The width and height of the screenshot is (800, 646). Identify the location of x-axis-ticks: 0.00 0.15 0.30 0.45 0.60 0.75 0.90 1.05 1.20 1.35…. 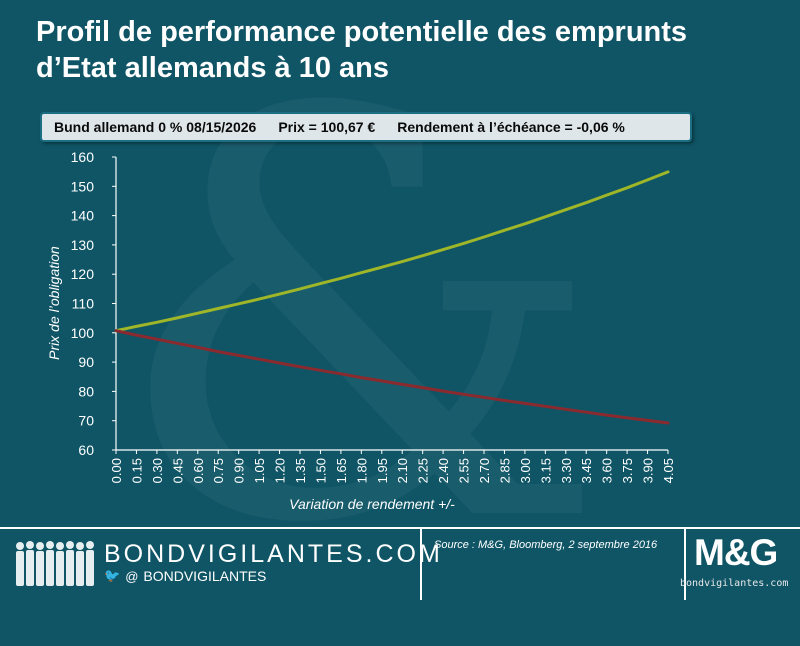
(392, 466).